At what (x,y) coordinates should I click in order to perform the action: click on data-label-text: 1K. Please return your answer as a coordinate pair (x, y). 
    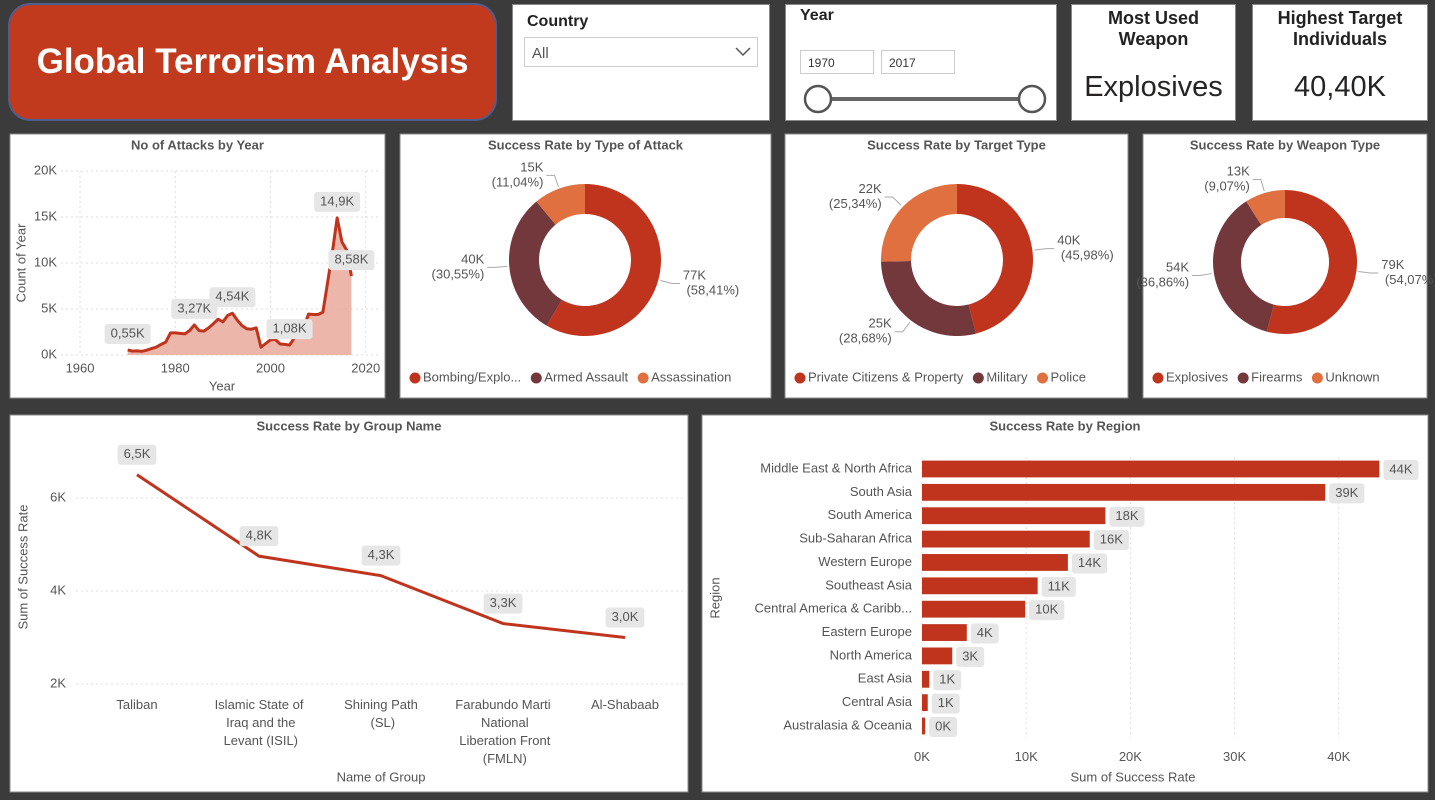
    Looking at the image, I should click on (947, 679).